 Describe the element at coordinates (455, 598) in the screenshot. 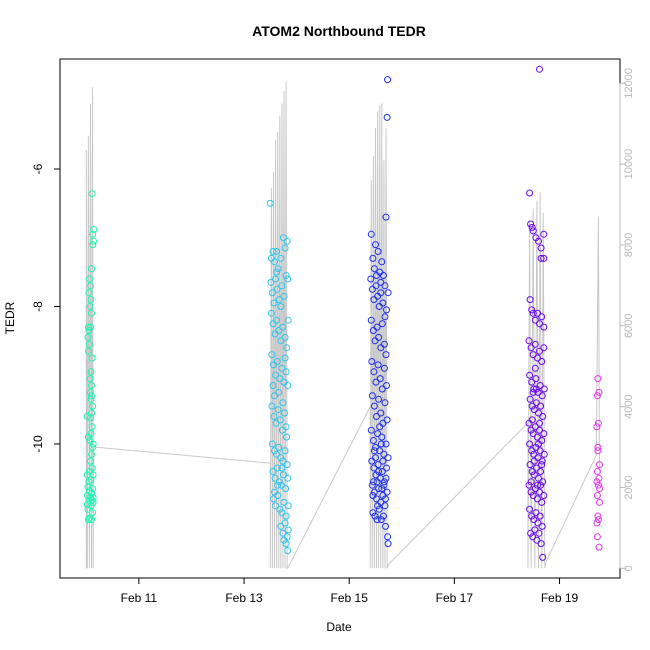

I see `x-tick-label: Feb 17` at that location.